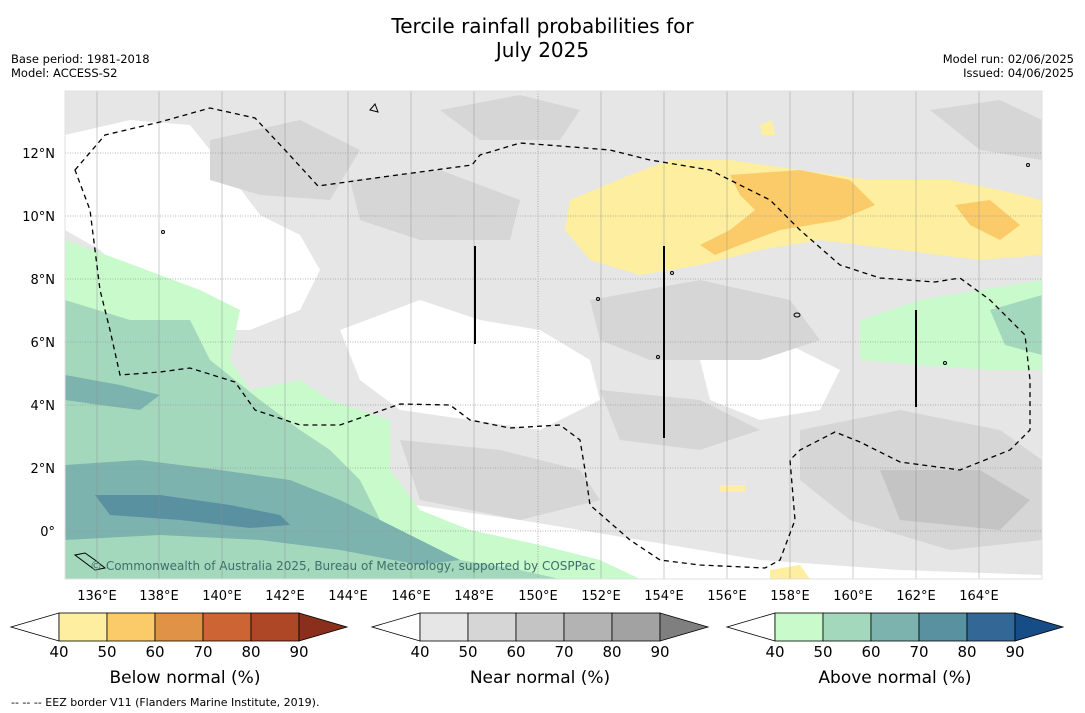  What do you see at coordinates (38, 154) in the screenshot?
I see `lat-label: 12°N` at bounding box center [38, 154].